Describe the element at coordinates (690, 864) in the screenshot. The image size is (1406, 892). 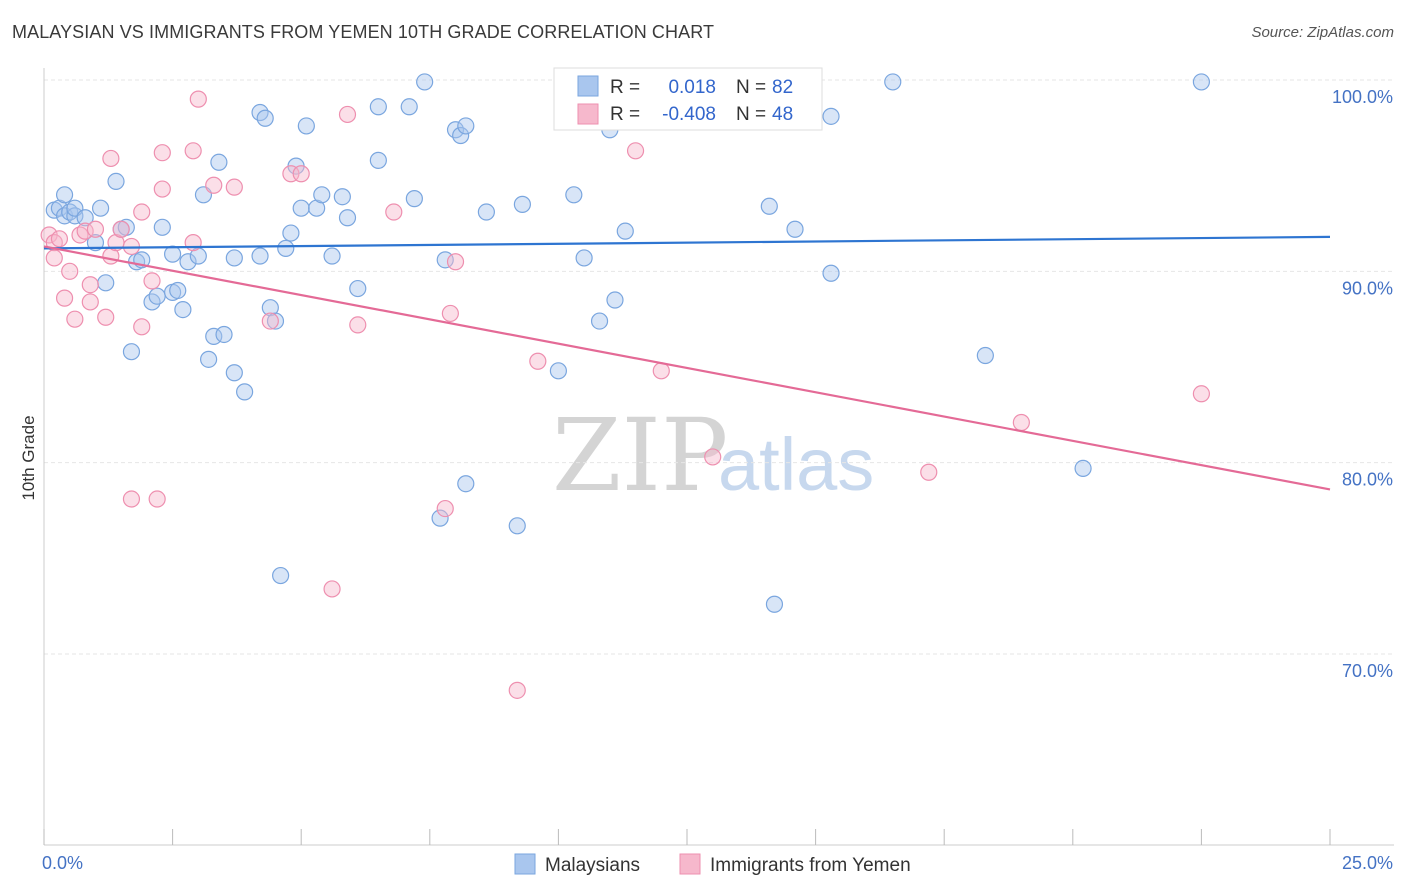
I see `legend-yemen-swatch` at that location.